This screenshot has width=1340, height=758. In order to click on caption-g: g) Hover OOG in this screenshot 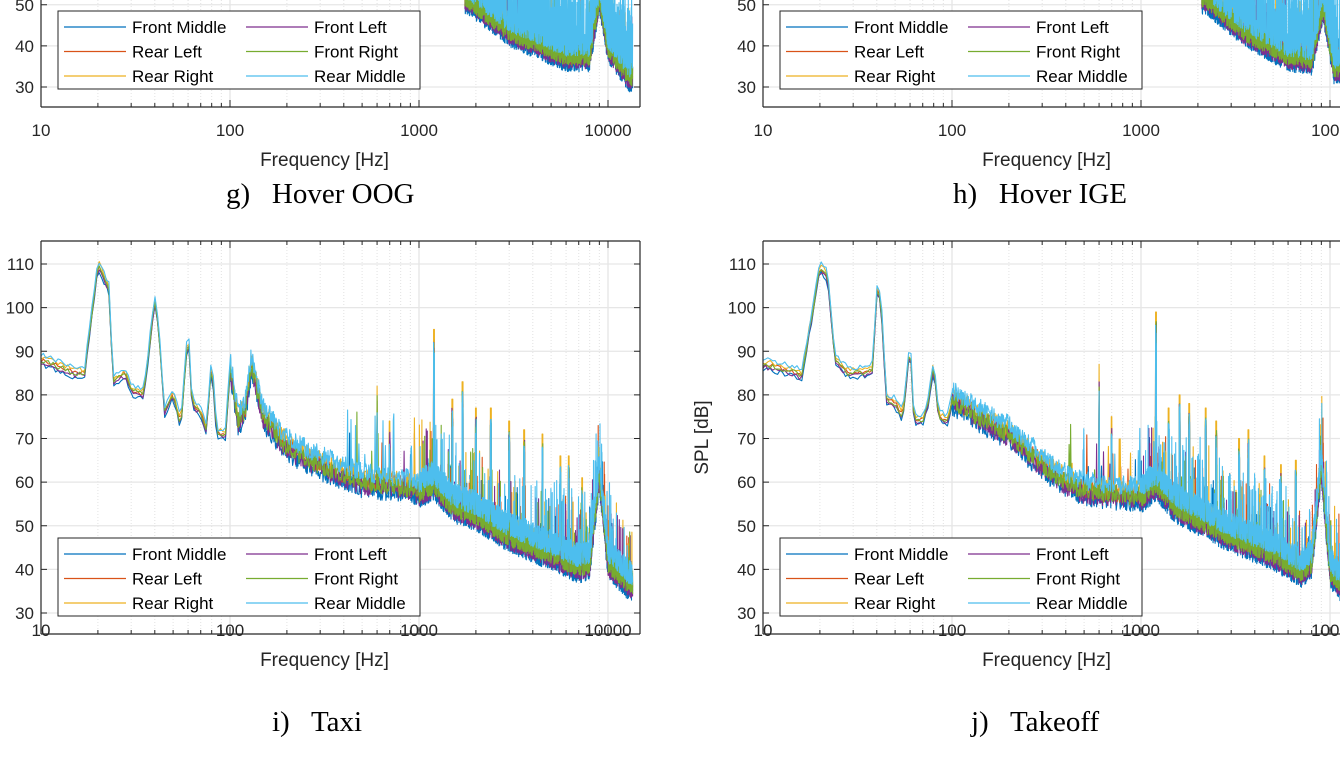, I will do `click(320, 194)`.